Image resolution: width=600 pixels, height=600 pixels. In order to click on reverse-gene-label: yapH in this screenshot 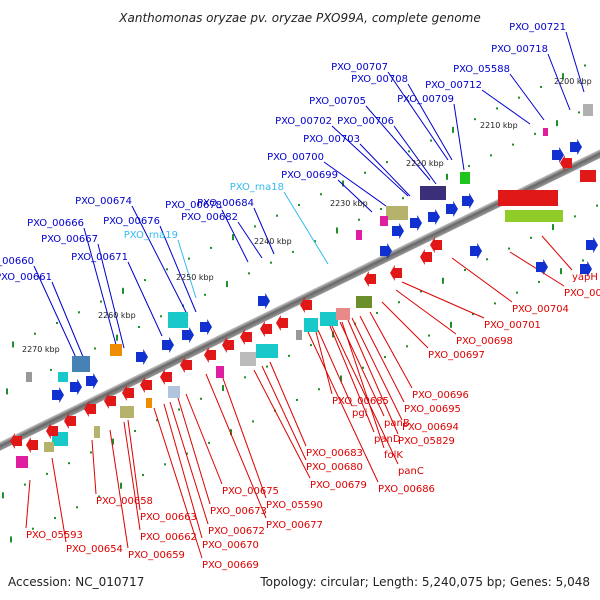, I will do `click(585, 277)`.